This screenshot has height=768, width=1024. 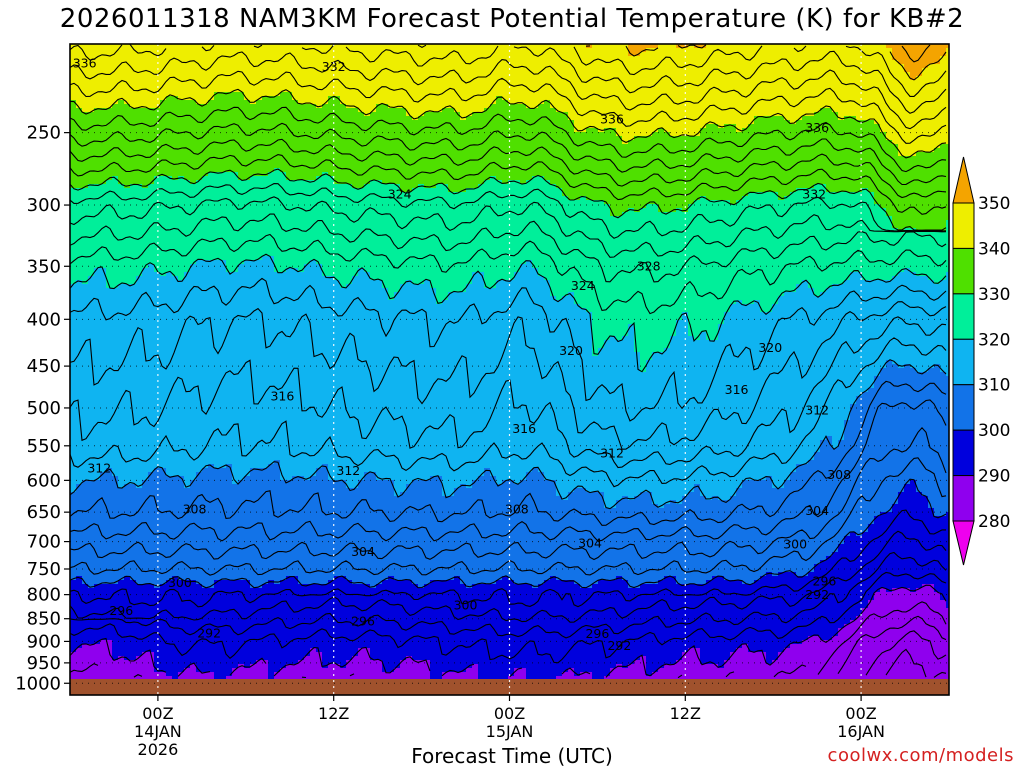 What do you see at coordinates (994, 522) in the screenshot?
I see `colorbar-label: 280` at bounding box center [994, 522].